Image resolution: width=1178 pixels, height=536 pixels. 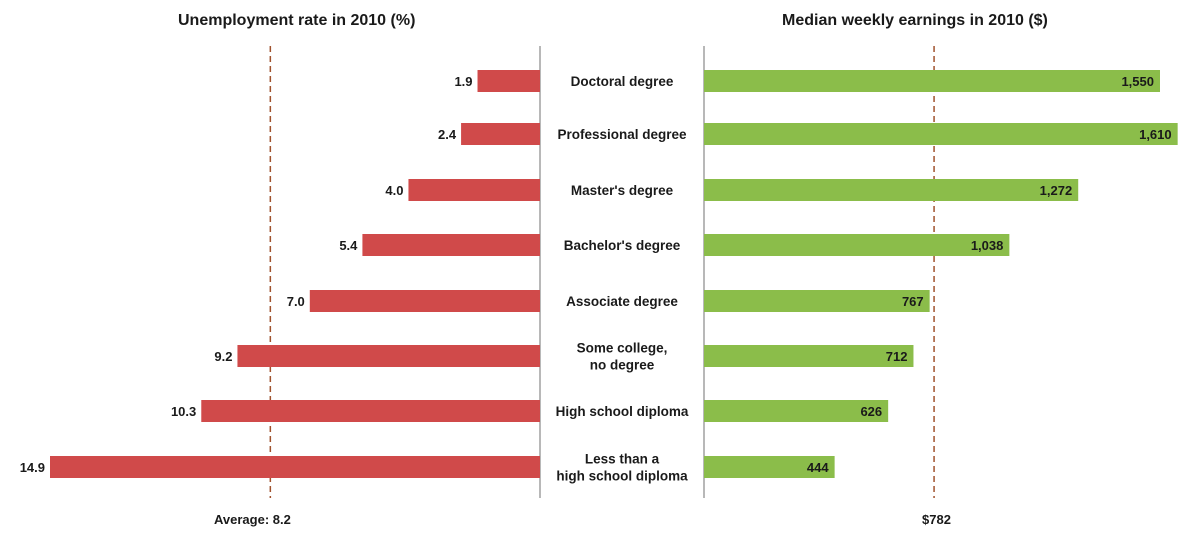 What do you see at coordinates (32, 467) in the screenshot?
I see `unemployment-value-label: 14.9` at bounding box center [32, 467].